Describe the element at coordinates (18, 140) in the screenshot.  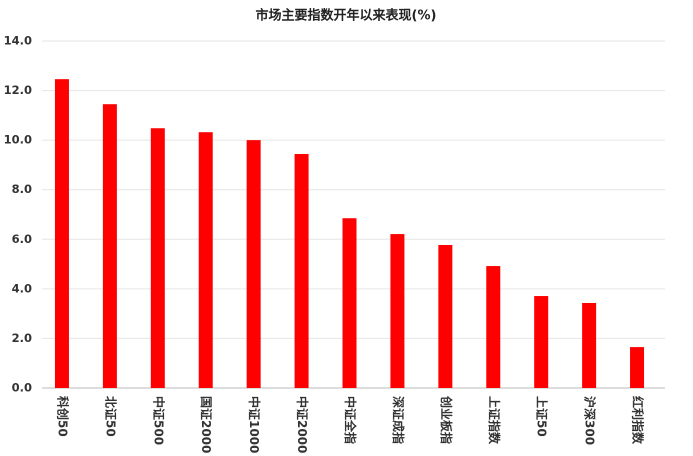
I see `y-tick-label: 10.0` at that location.